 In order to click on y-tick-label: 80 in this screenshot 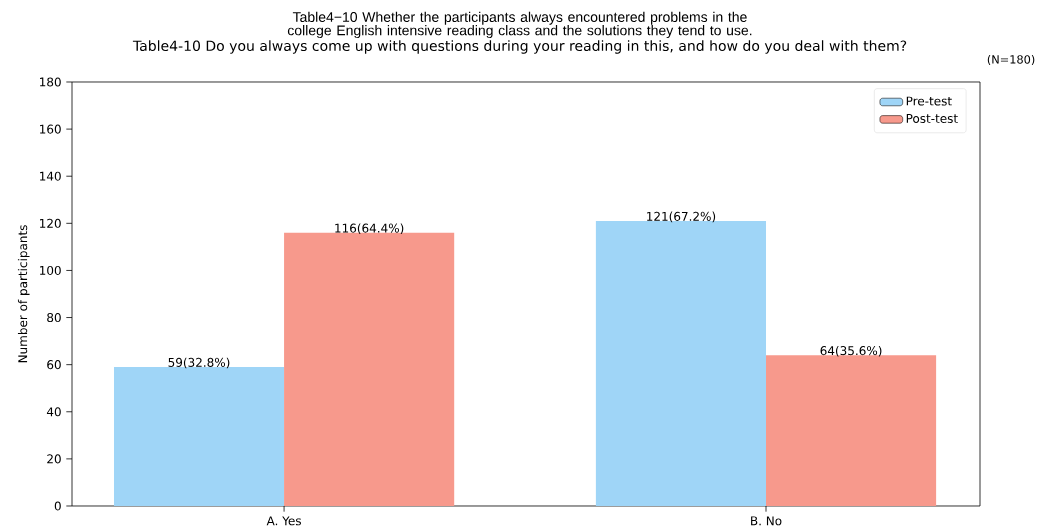, I will do `click(54, 318)`.